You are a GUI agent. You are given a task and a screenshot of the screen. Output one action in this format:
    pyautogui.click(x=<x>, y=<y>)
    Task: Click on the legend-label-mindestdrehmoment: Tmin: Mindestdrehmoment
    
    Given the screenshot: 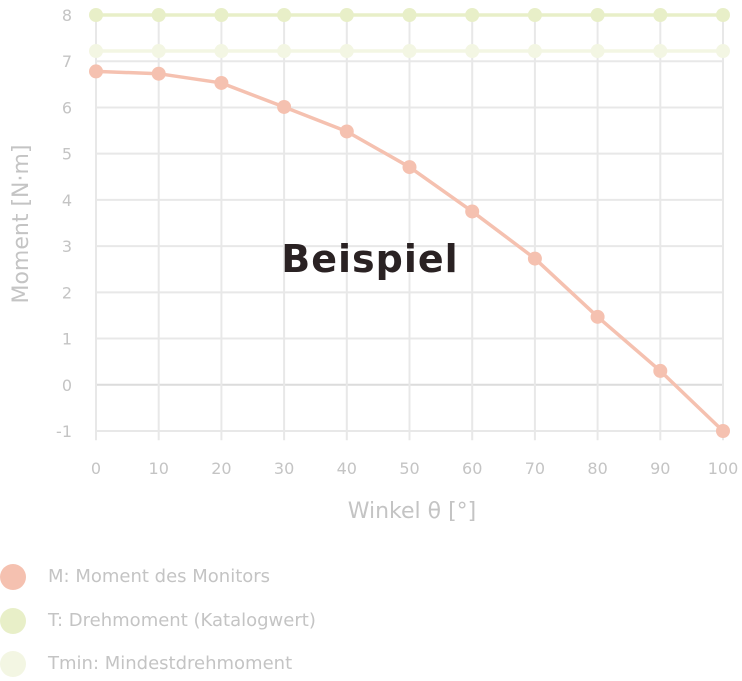 What is the action you would take?
    pyautogui.click(x=170, y=663)
    